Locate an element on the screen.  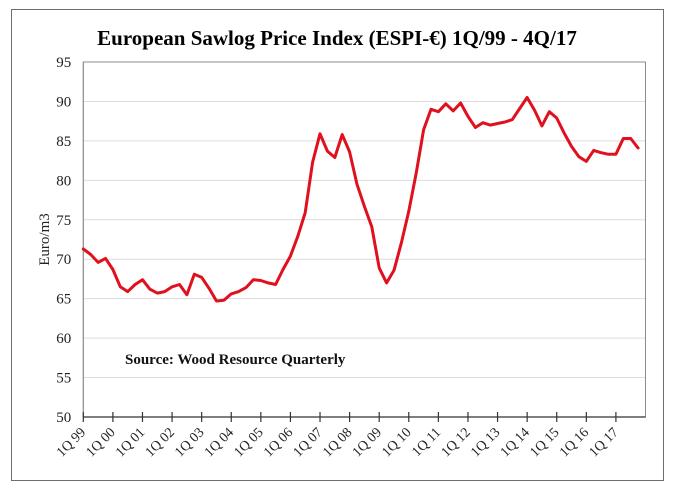
y-tick-label: 50 is located at coordinates (63, 418).